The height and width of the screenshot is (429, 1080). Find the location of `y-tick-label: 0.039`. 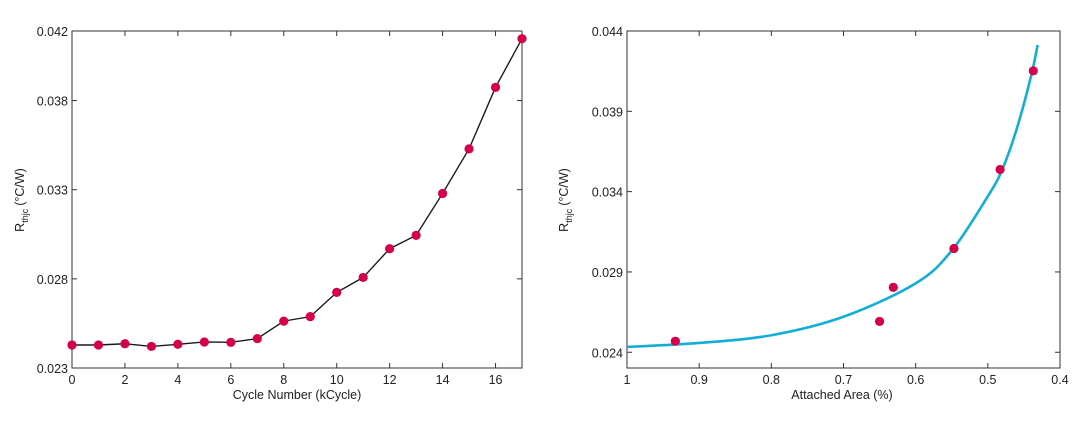

y-tick-label: 0.039 is located at coordinates (607, 112).